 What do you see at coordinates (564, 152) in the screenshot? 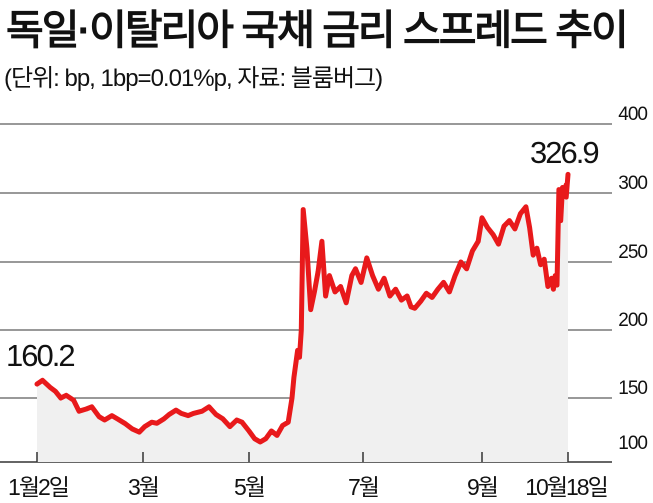
I see `end-value-label: 326.9` at bounding box center [564, 152].